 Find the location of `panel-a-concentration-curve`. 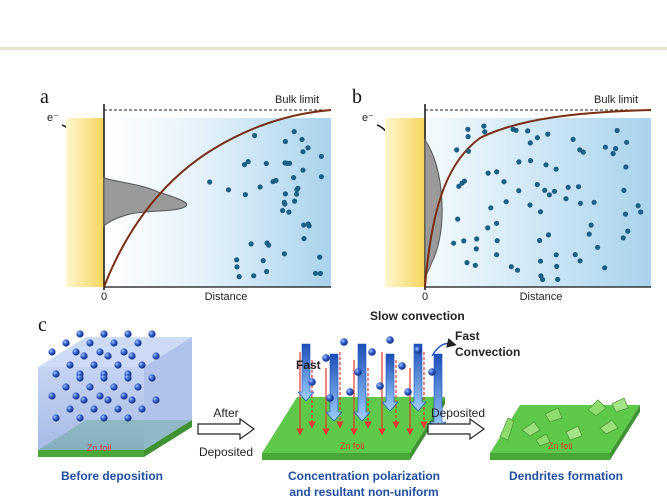

panel-a-concentration-curve is located at coordinates (217, 198).